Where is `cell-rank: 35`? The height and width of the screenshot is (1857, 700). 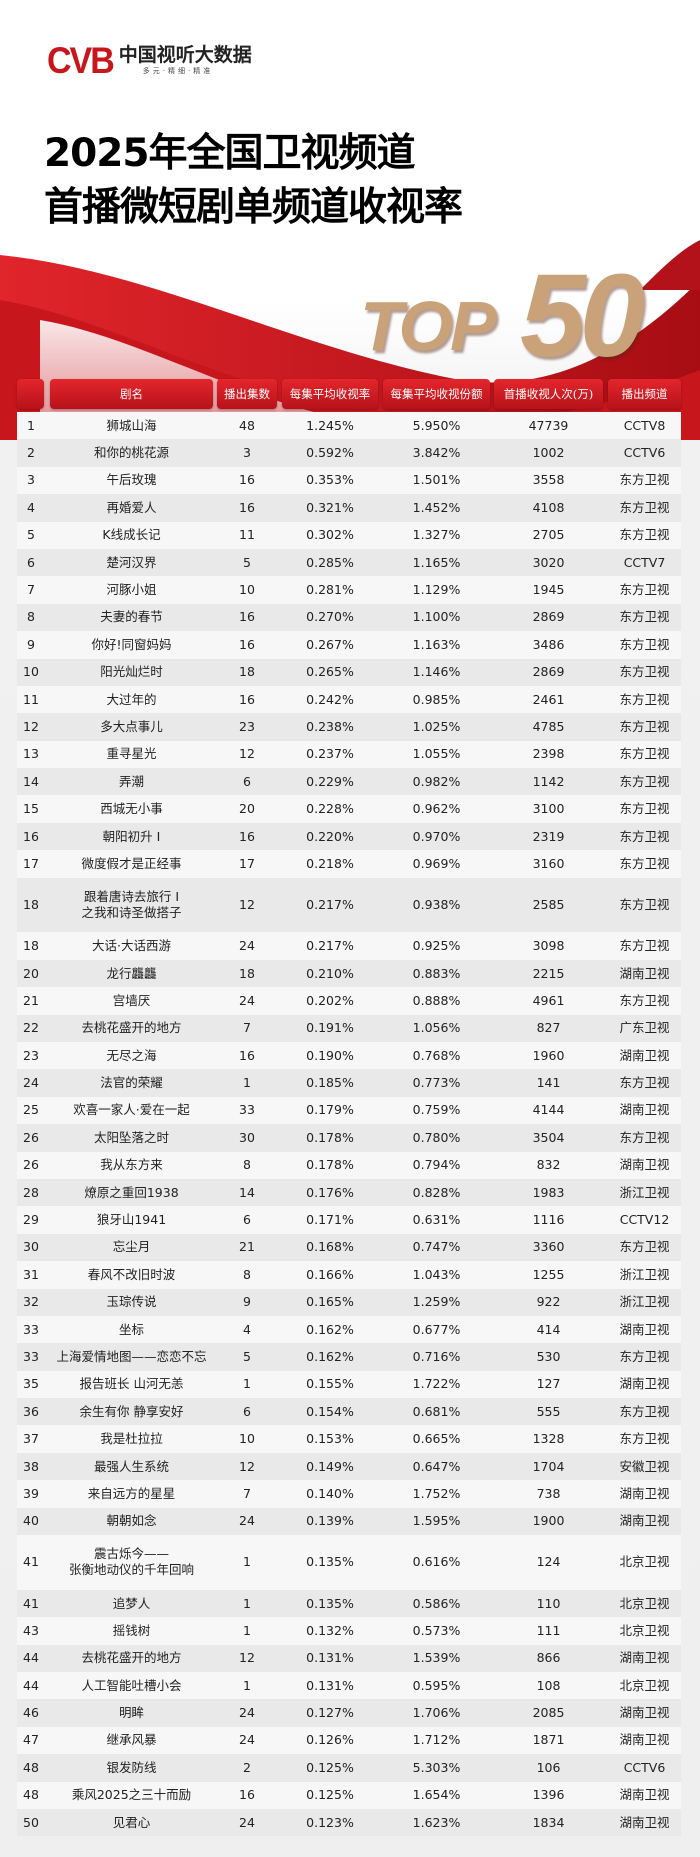
cell-rank: 35 is located at coordinates (31, 1384).